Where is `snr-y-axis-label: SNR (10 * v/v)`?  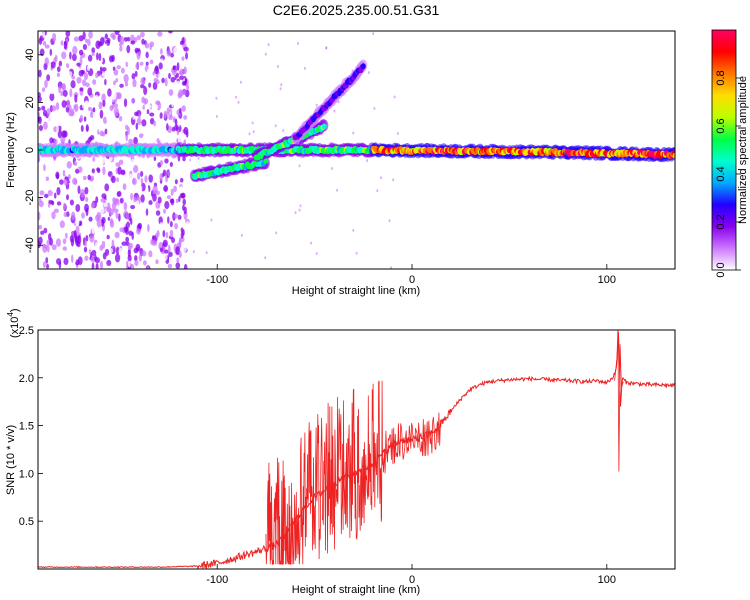
snr-y-axis-label: SNR (10 * v/v) is located at coordinates (11, 460).